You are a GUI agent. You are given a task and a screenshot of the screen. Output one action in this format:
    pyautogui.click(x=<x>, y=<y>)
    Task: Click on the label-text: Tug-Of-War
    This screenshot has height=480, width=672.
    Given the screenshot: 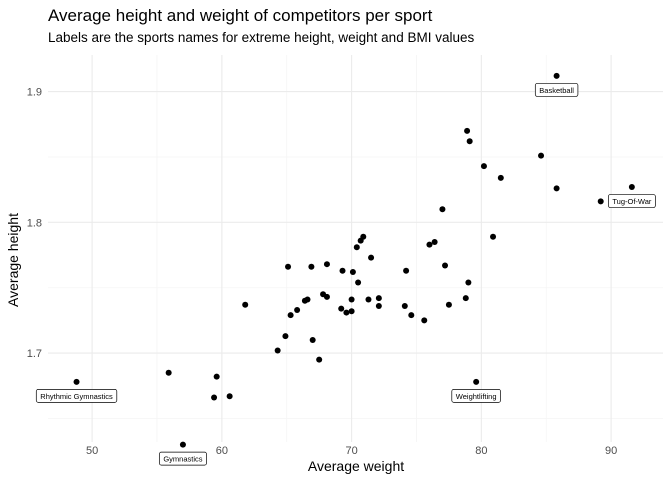 What is the action you would take?
    pyautogui.click(x=632, y=201)
    